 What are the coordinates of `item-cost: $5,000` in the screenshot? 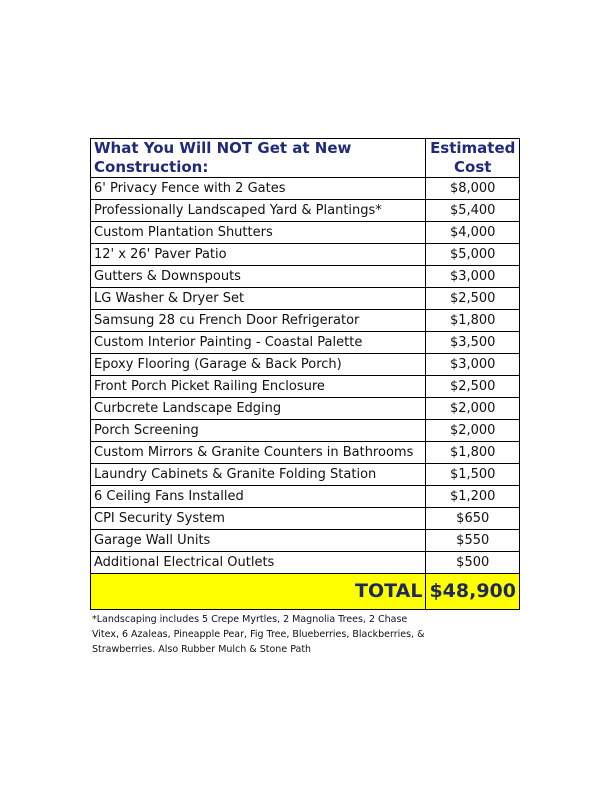 It's located at (472, 254).